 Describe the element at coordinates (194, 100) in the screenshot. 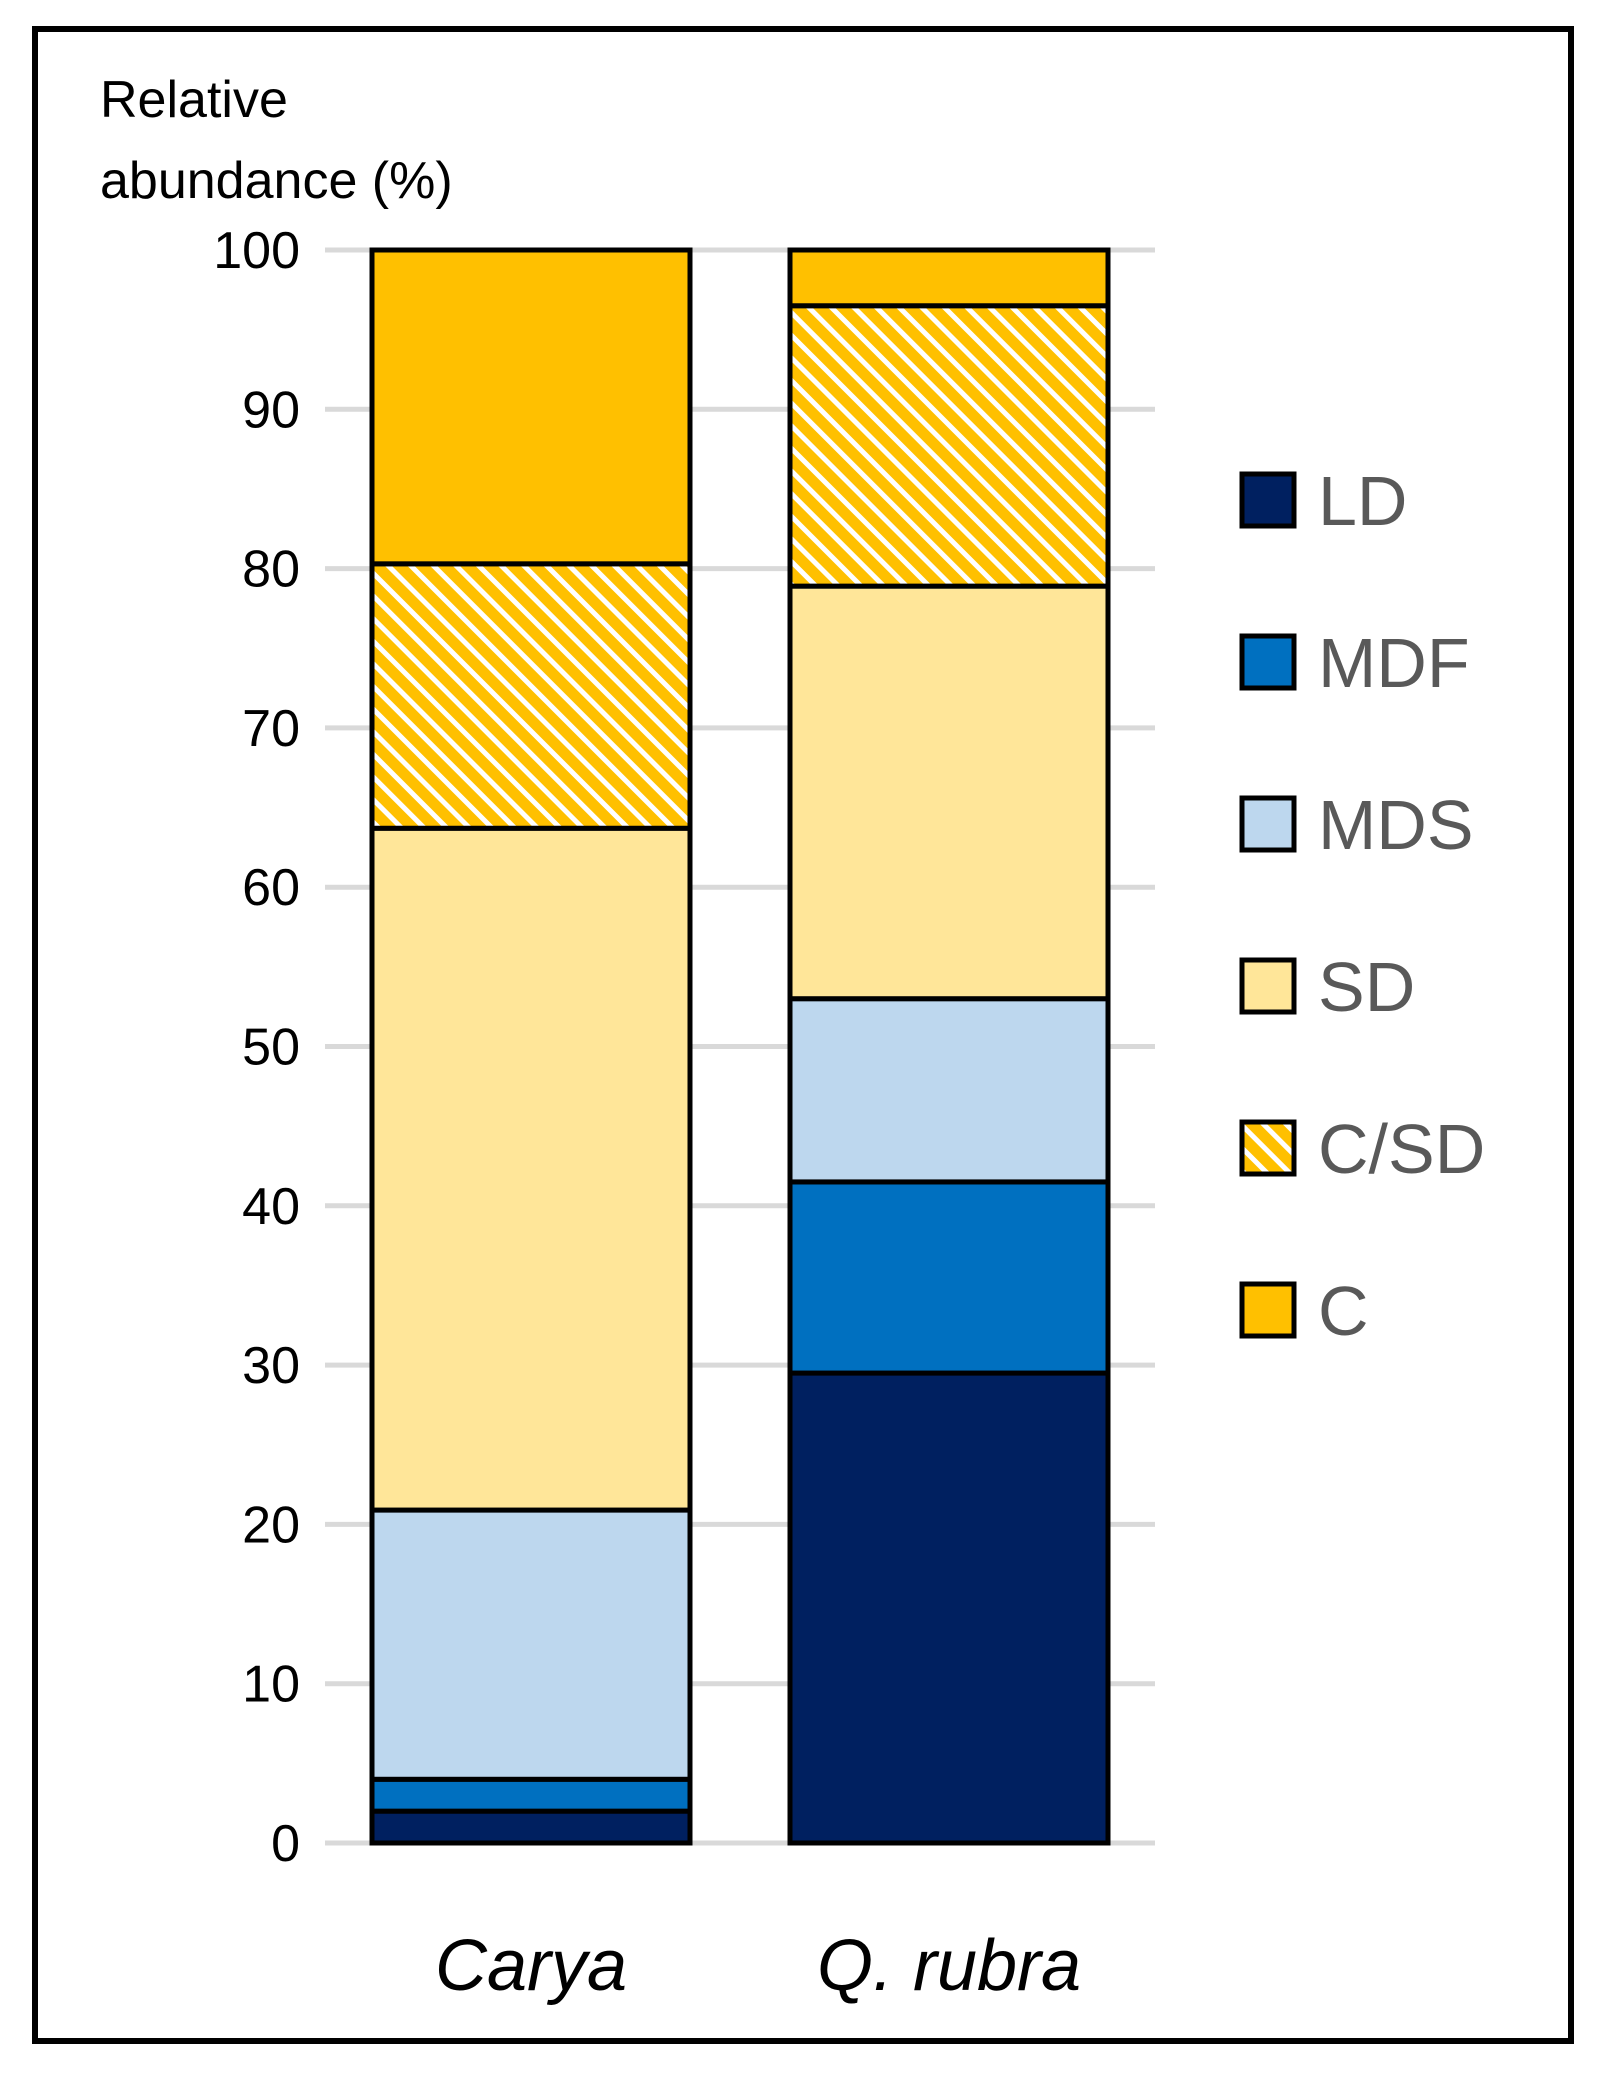

I see `y-axis-label-line-1: Relative` at that location.